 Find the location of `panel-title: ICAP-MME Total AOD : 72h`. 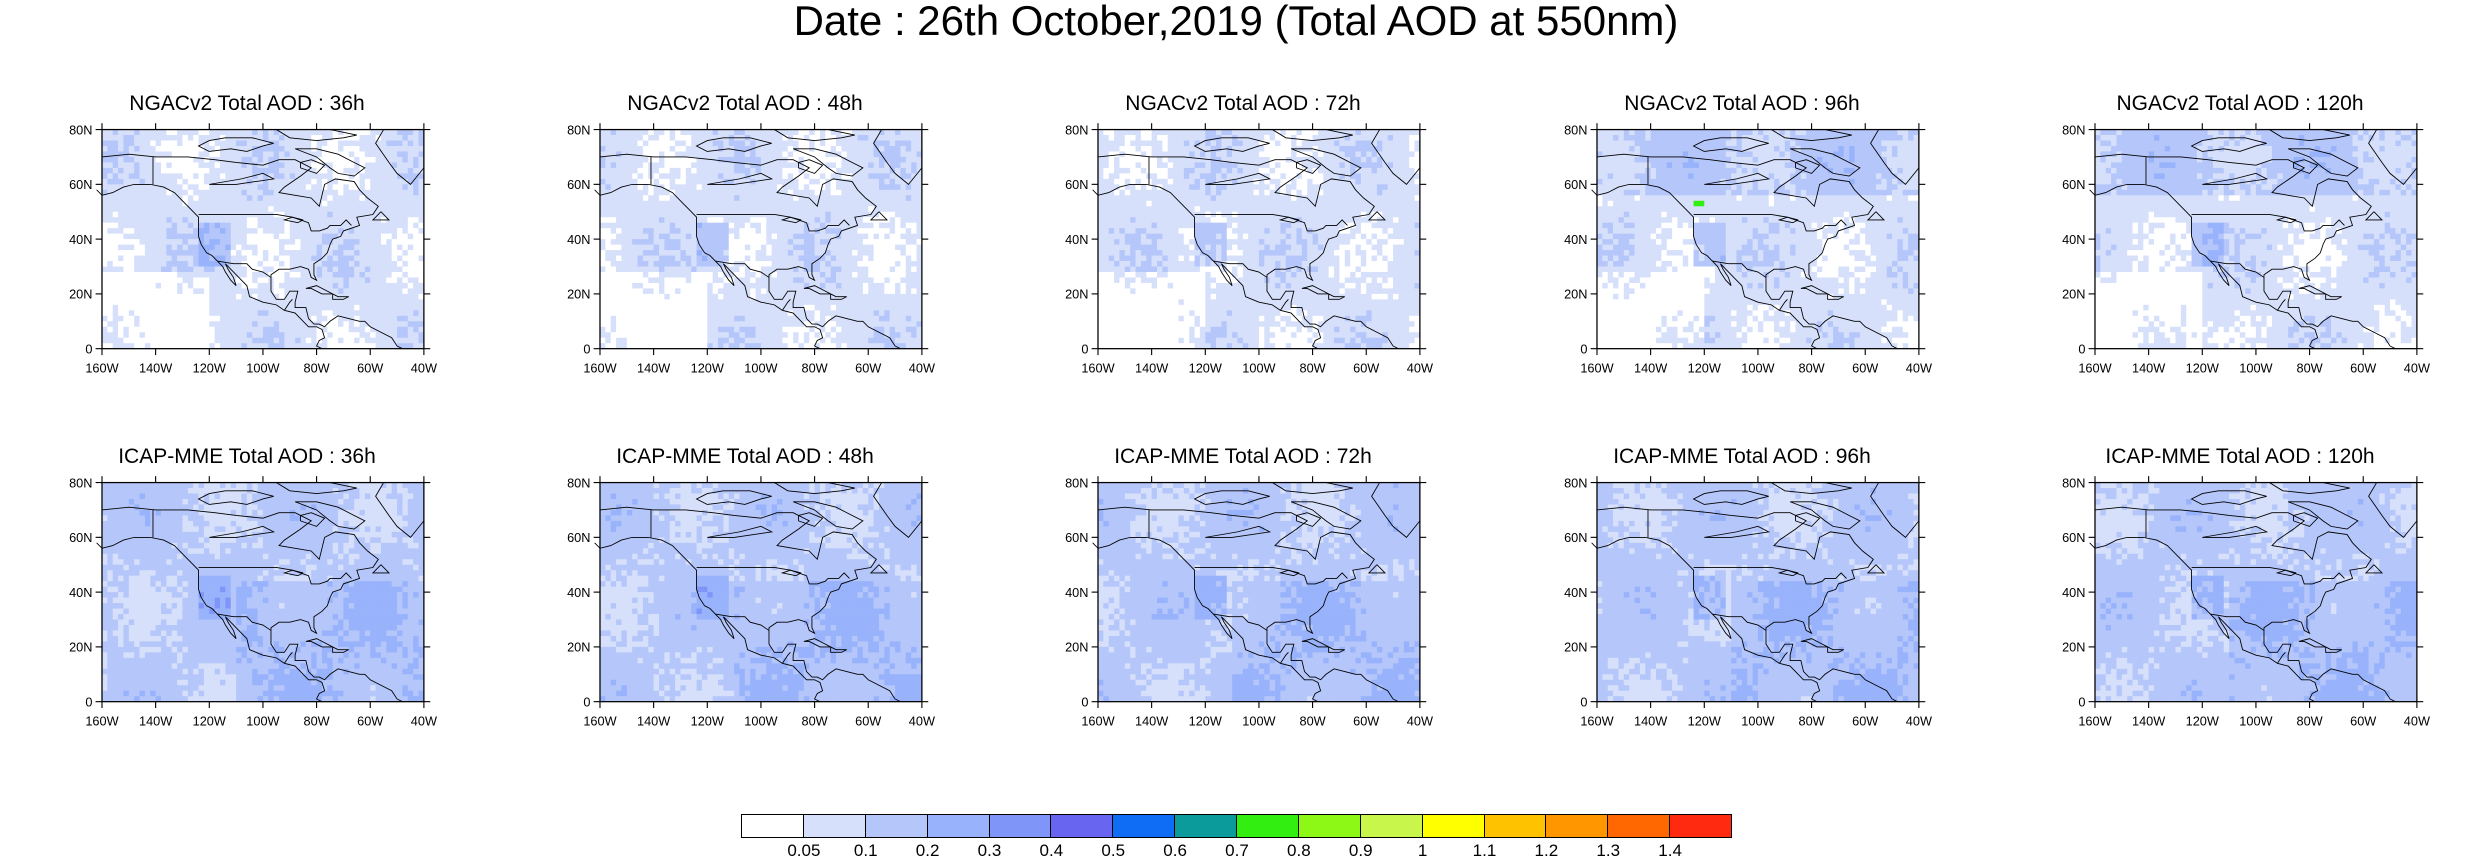

panel-title: ICAP-MME Total AOD : 72h is located at coordinates (1243, 457).